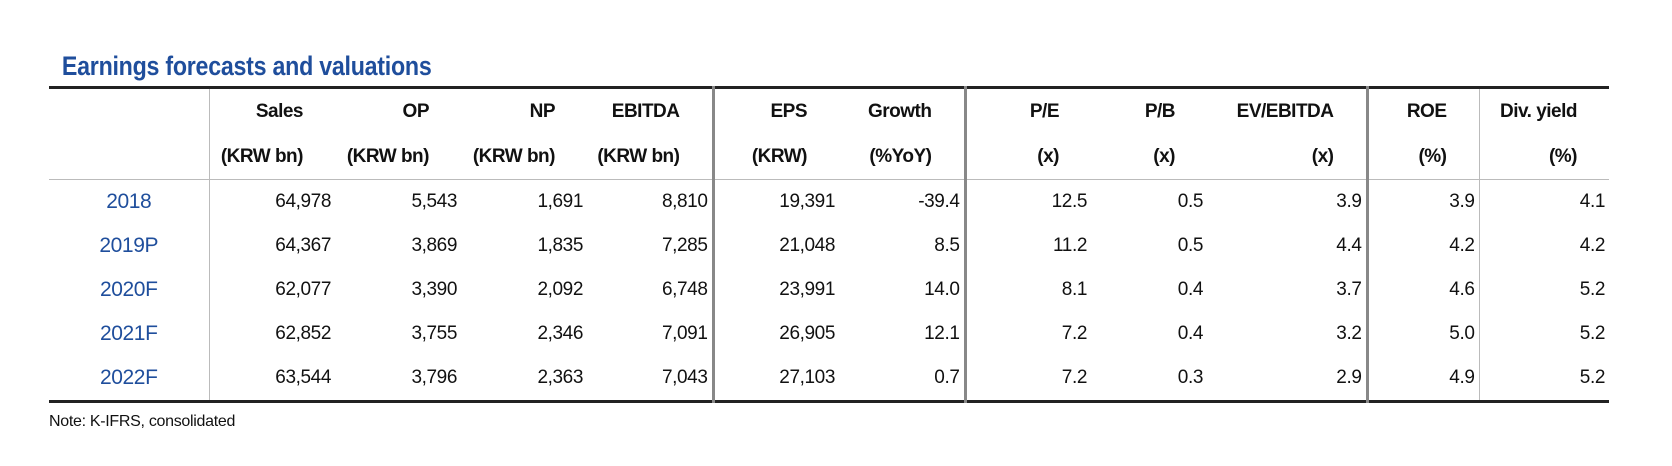 This screenshot has width=1672, height=466. Describe the element at coordinates (1422, 290) in the screenshot. I see `cell-roe: 4.6` at that location.